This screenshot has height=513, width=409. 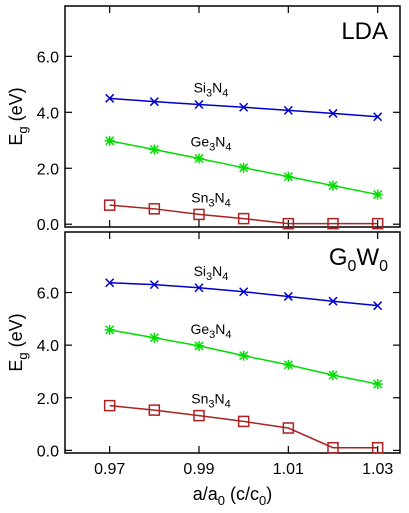 I want to click on series-line-Si3N4, so click(x=243, y=294).